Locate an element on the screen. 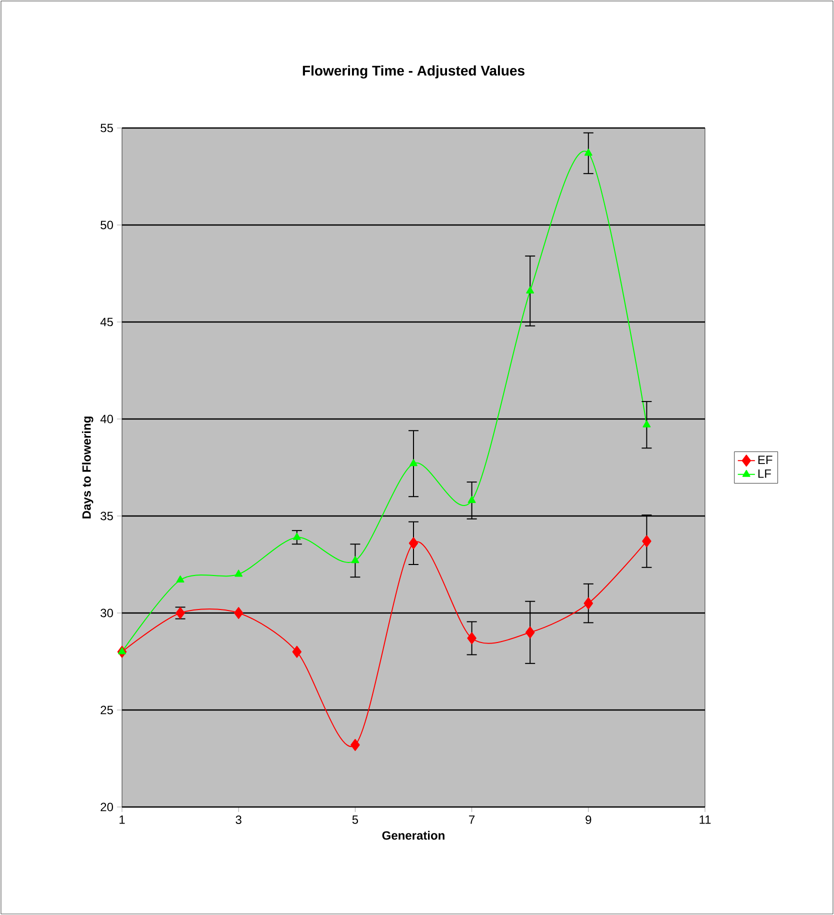 The height and width of the screenshot is (915, 834). legend-label: EF is located at coordinates (765, 460).